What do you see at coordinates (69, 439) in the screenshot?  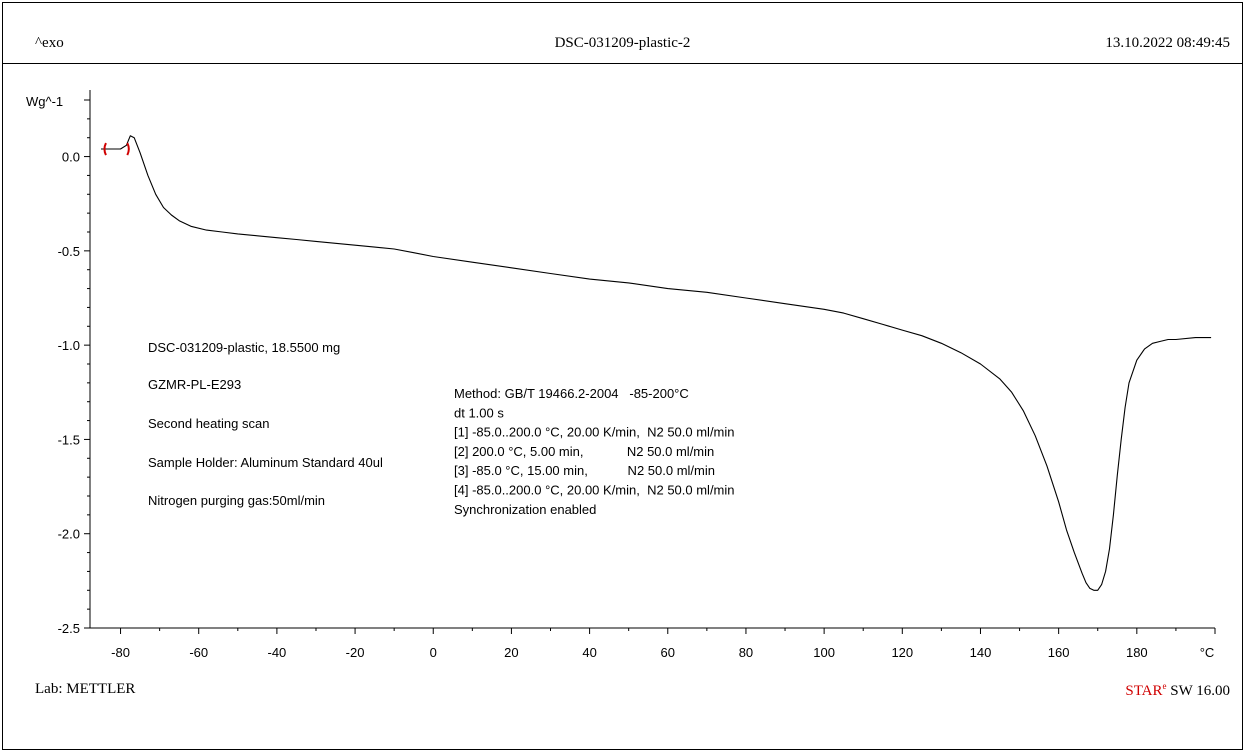 I see `y-tick-label: -1.5` at bounding box center [69, 439].